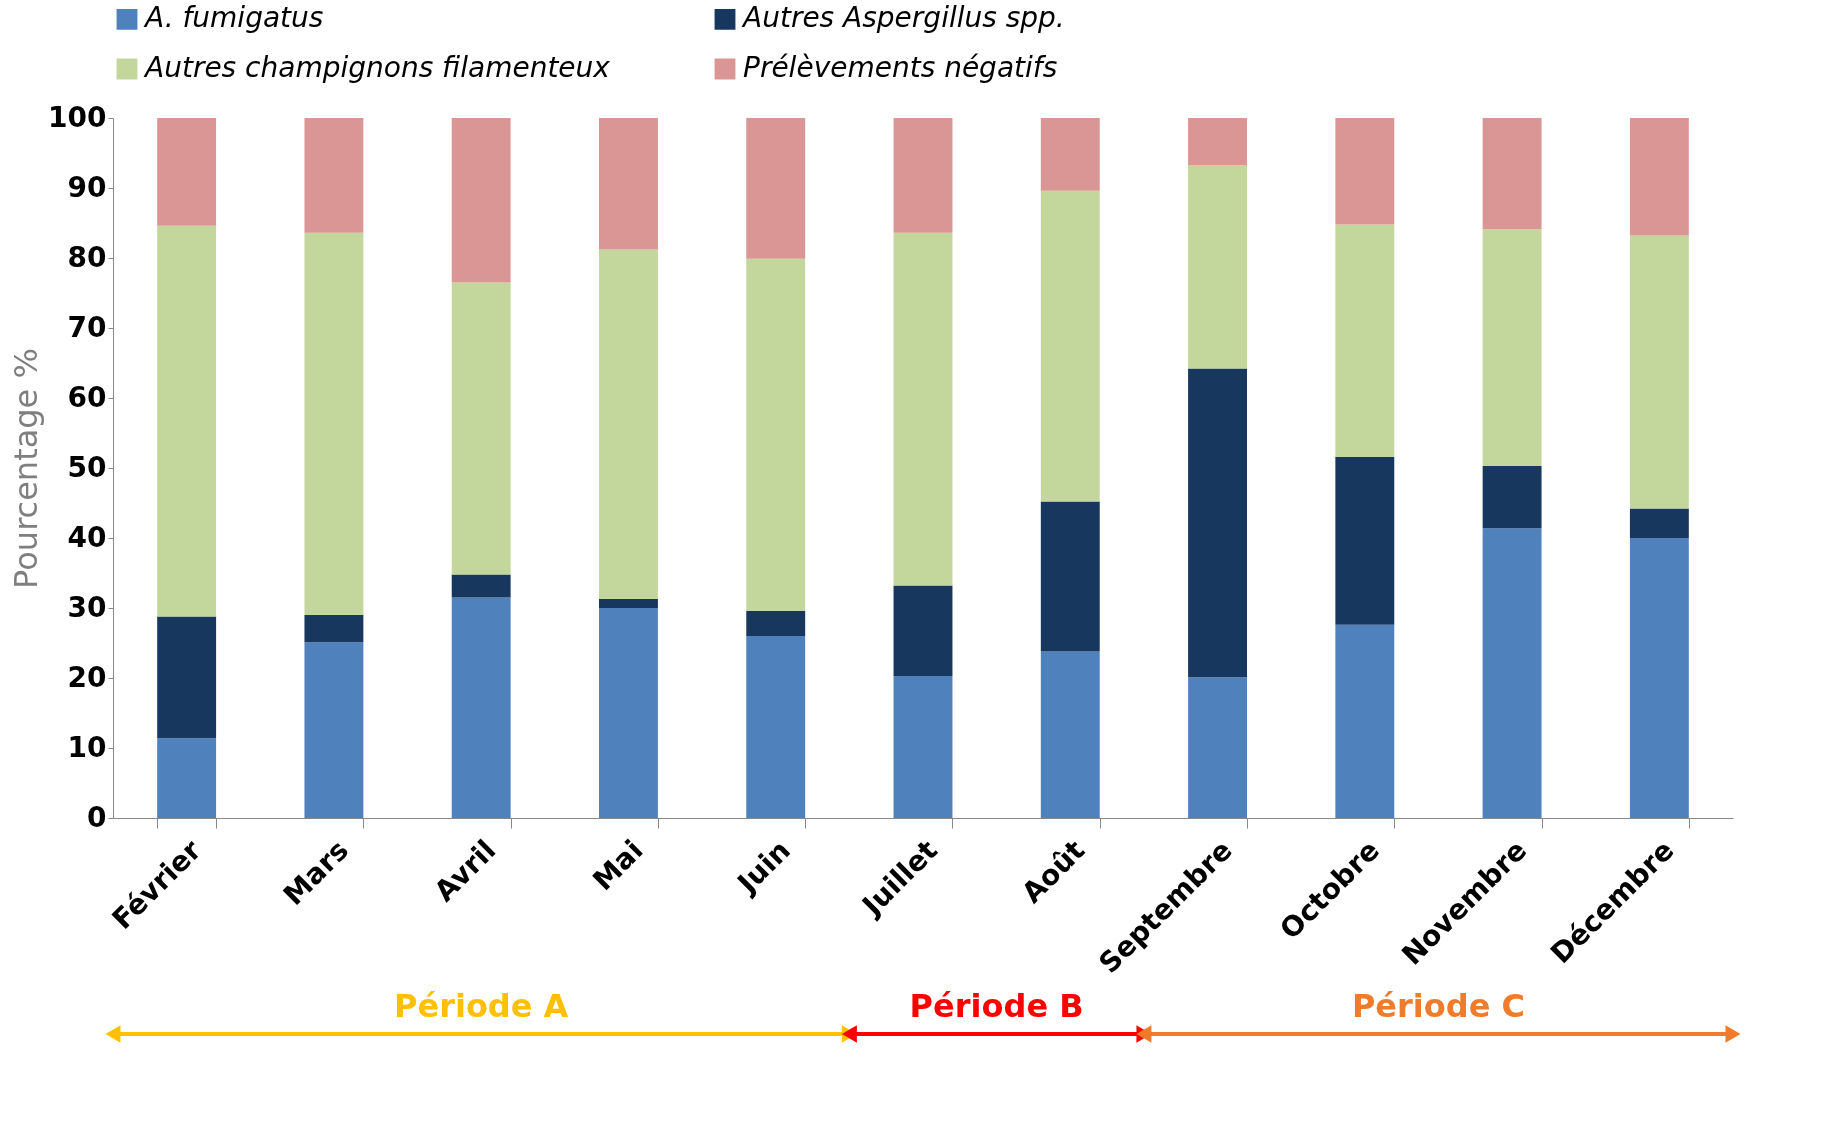 This screenshot has height=1122, width=1834. Describe the element at coordinates (996, 1006) in the screenshot. I see `text: Période B` at that location.